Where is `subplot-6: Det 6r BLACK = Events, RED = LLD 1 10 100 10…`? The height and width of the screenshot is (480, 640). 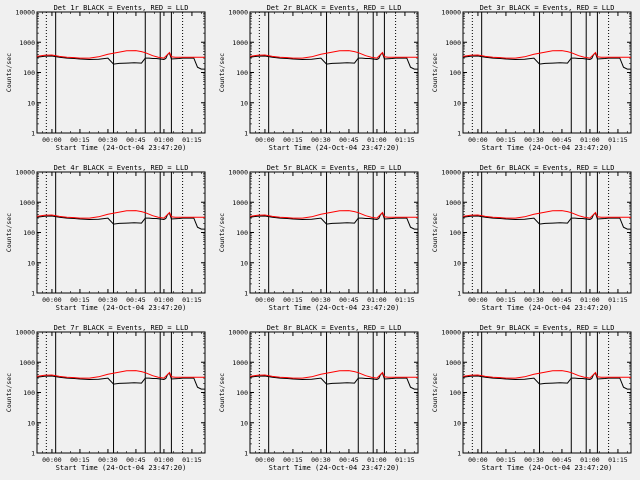 subplot-6: Det 6r BLACK = Events, RED = LLD 1 10 100 10… is located at coordinates (531, 238).